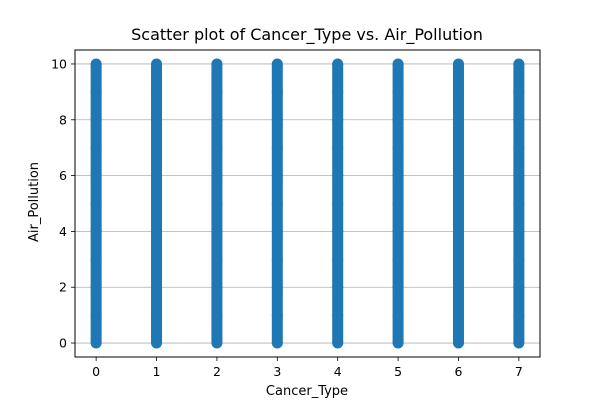 This screenshot has height=400, width=600. Describe the element at coordinates (63, 231) in the screenshot. I see `y-tick-label-2: 4` at that location.